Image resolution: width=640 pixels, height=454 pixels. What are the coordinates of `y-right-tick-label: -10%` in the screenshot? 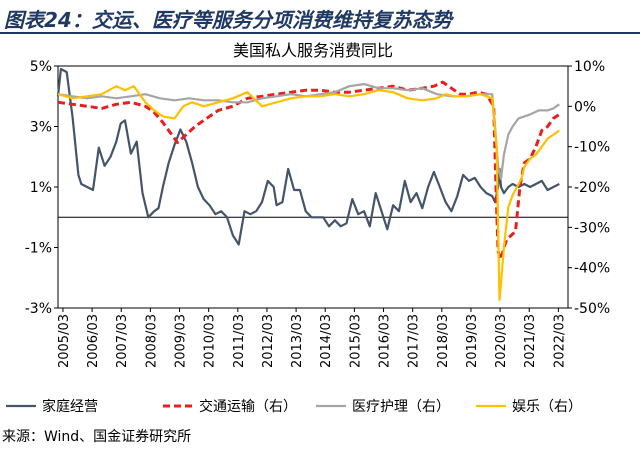 It's located at (592, 148).